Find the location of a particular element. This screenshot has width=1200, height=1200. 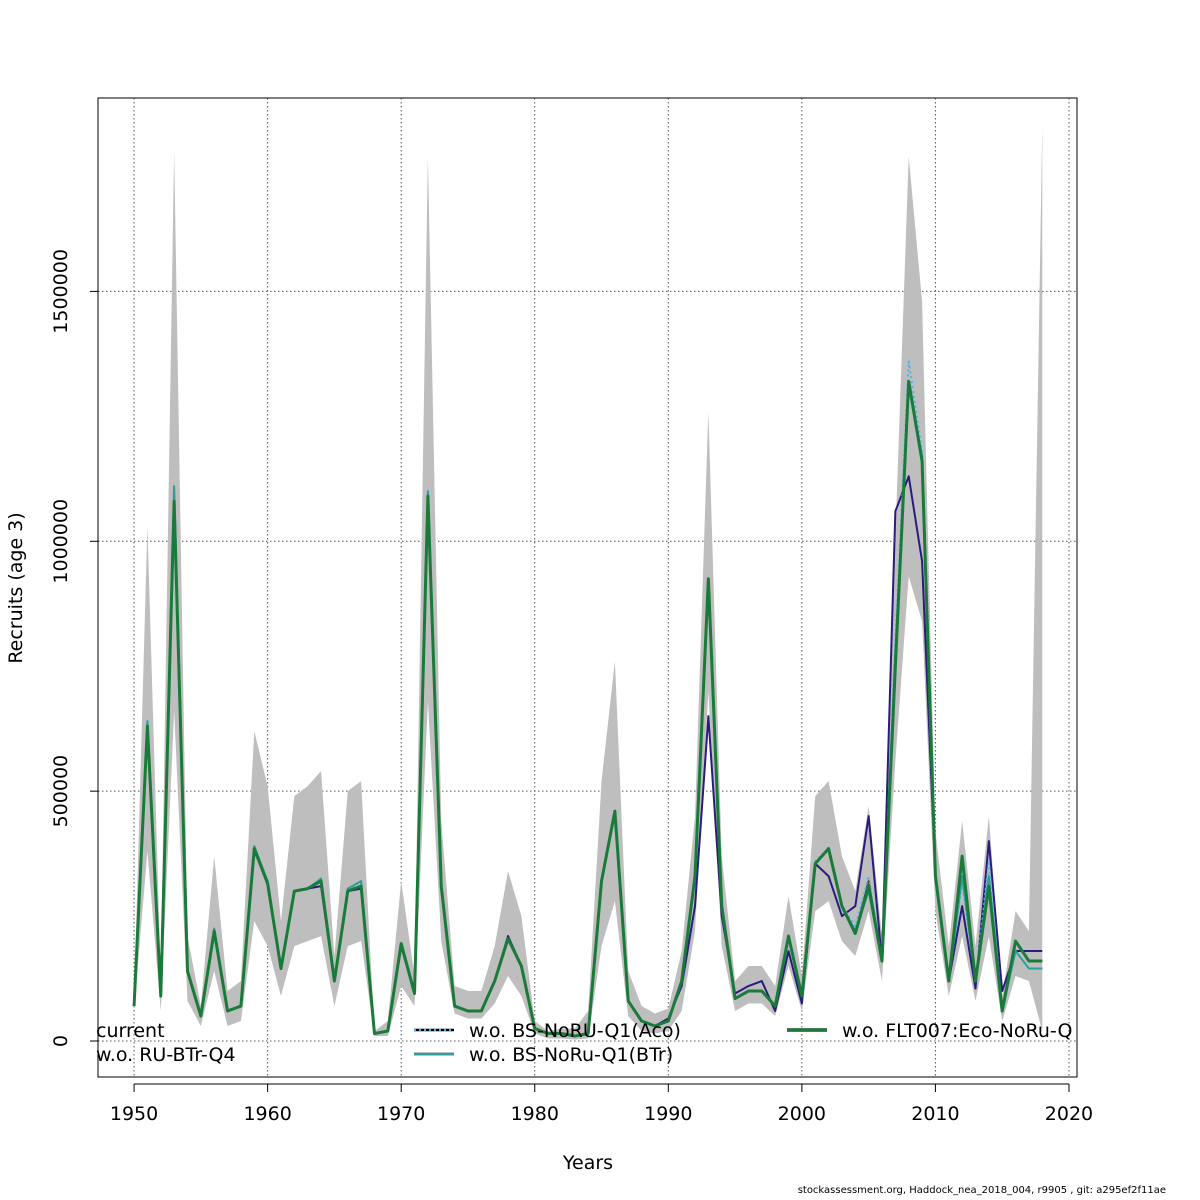

y-tick-label-500000: 500000 is located at coordinates (61, 791).